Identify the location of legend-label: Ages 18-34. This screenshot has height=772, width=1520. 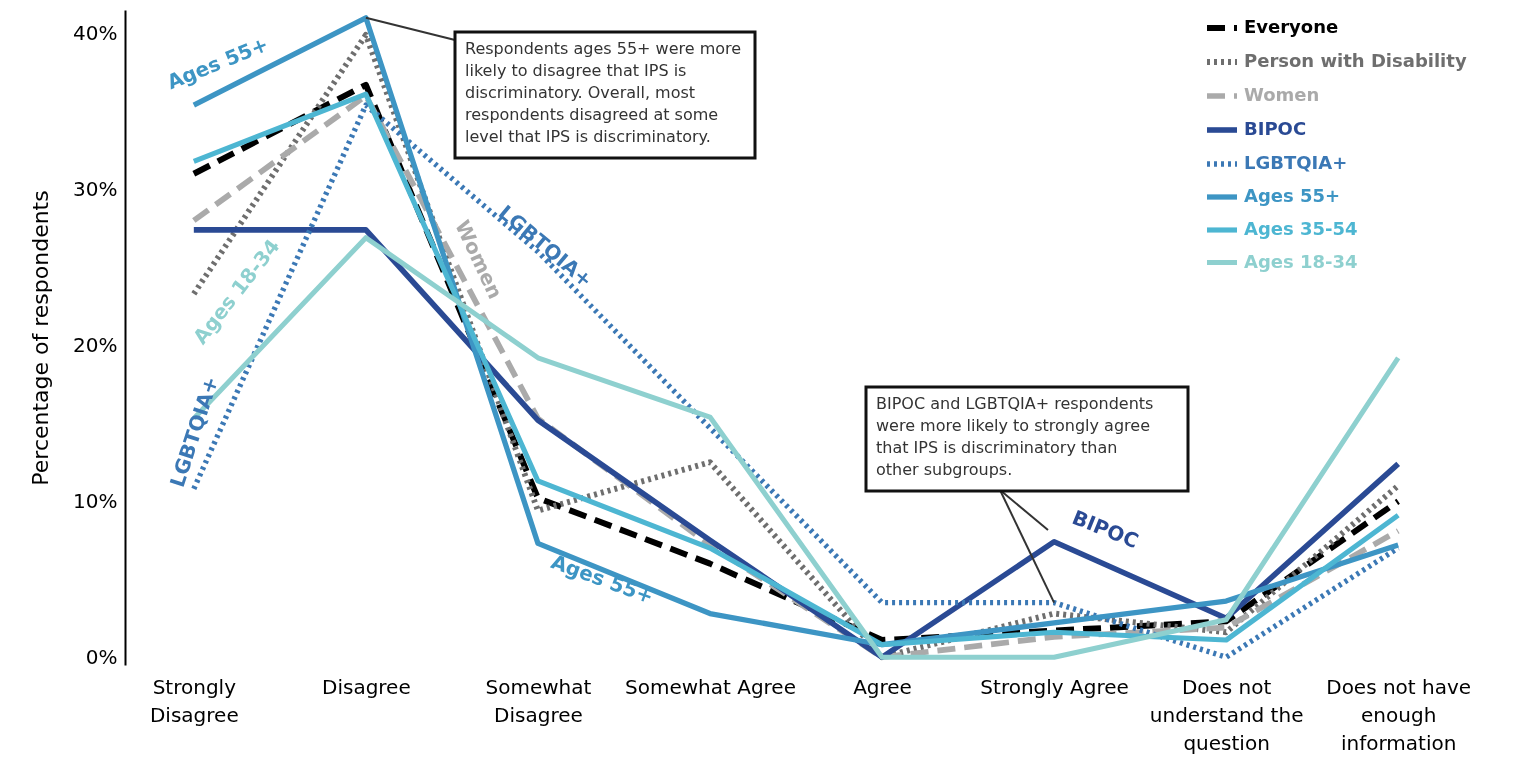
(1301, 261).